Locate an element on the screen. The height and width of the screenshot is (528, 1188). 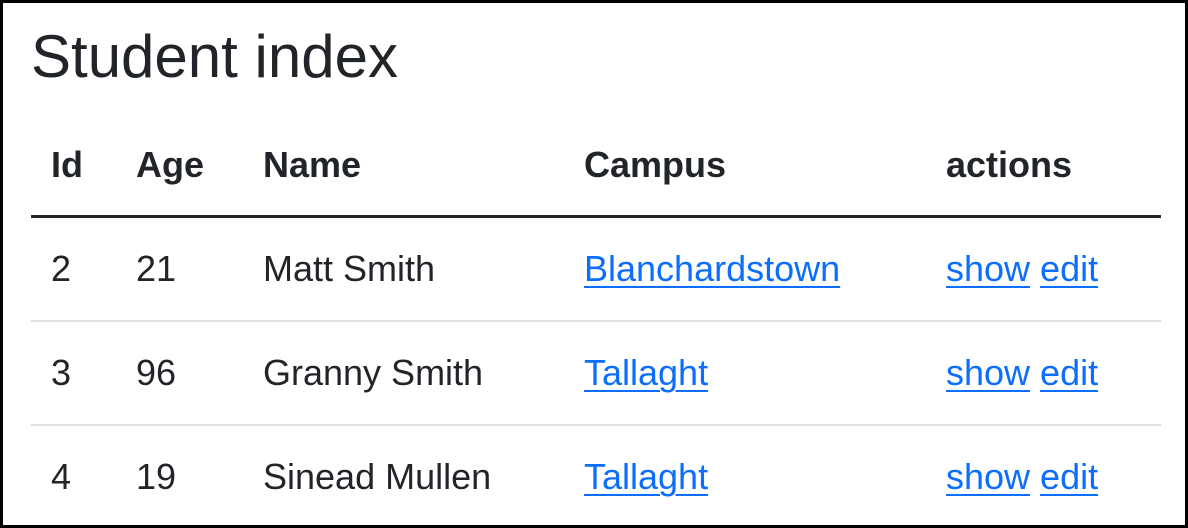
cell-age: 21 is located at coordinates (179, 269).